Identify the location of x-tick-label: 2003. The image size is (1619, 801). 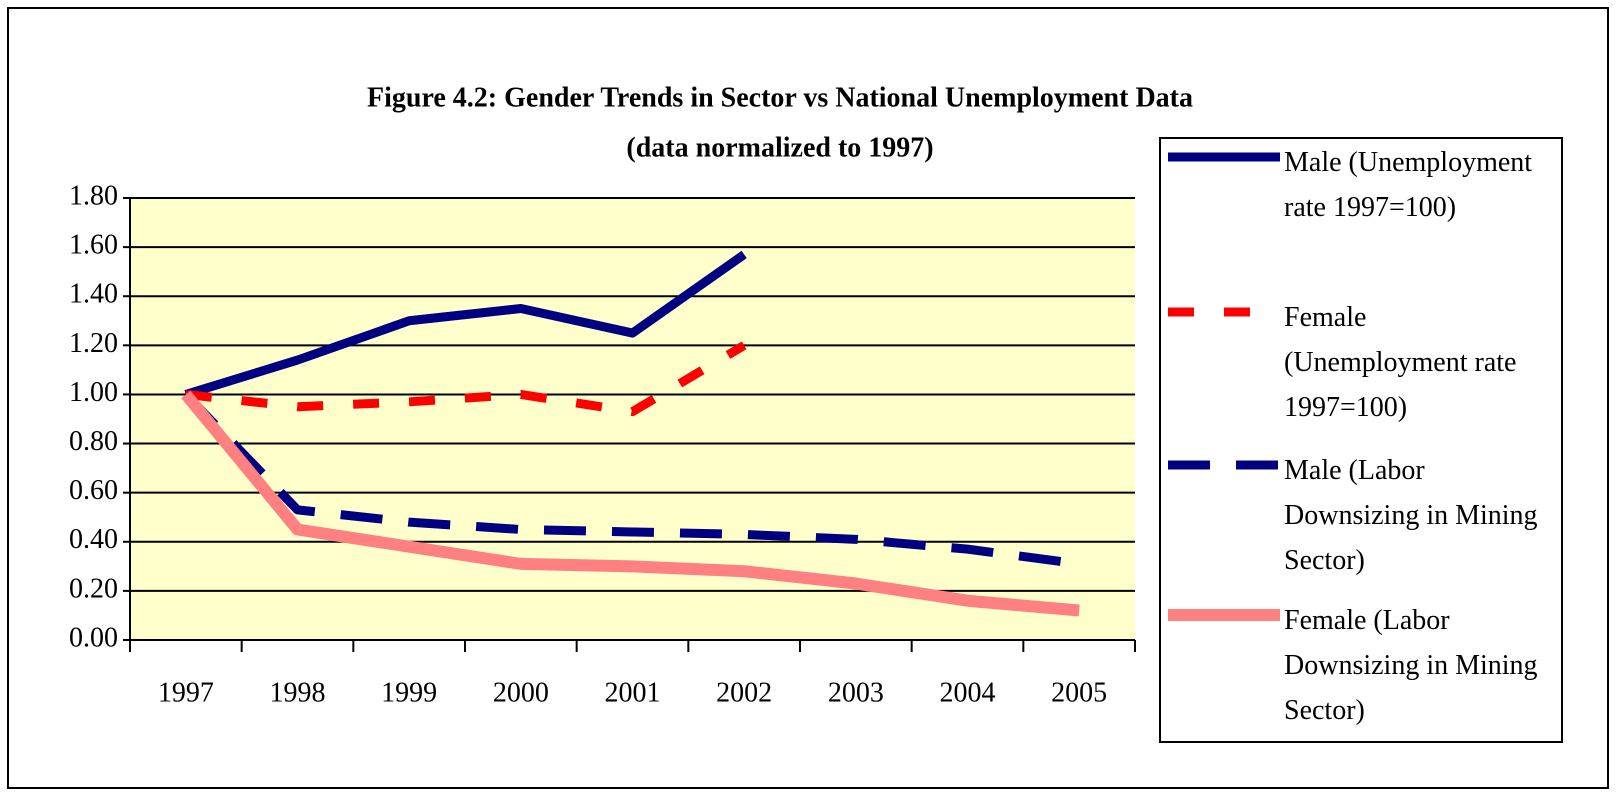
(856, 692).